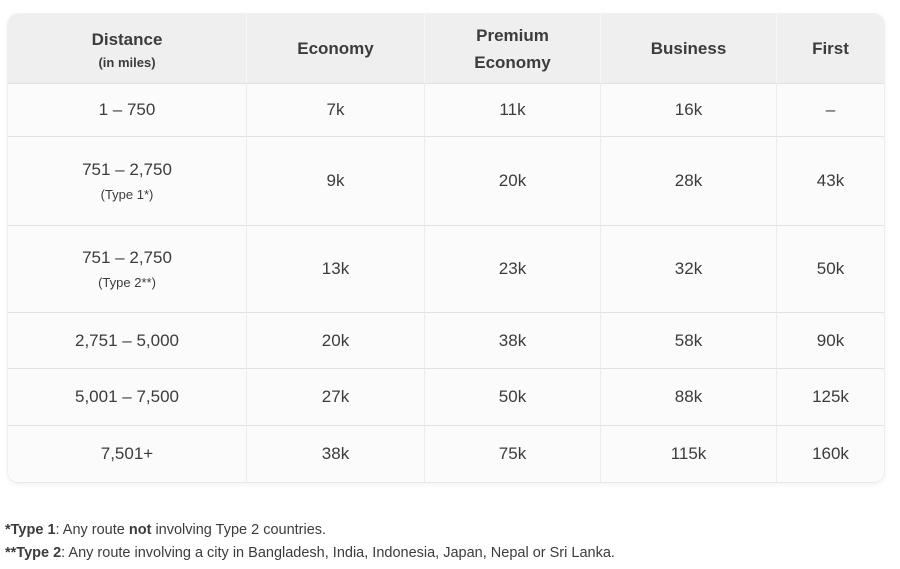 The height and width of the screenshot is (569, 900). I want to click on table-row: 5,001 – 7,500 27k 50k 88k 125k, so click(446, 396).